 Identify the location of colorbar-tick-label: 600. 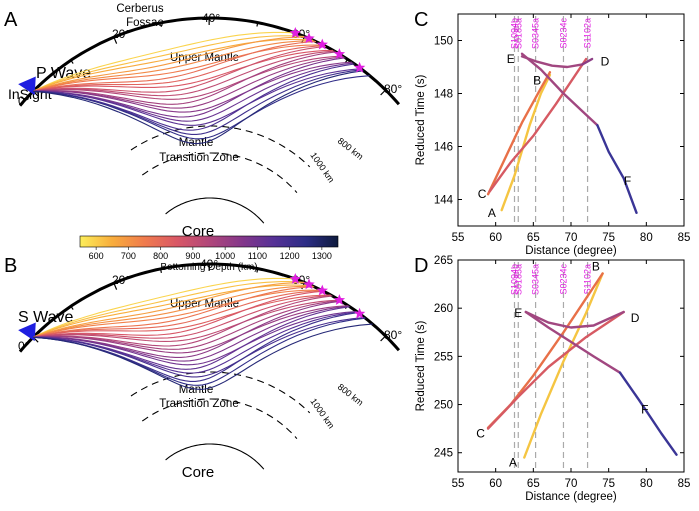
(96, 256).